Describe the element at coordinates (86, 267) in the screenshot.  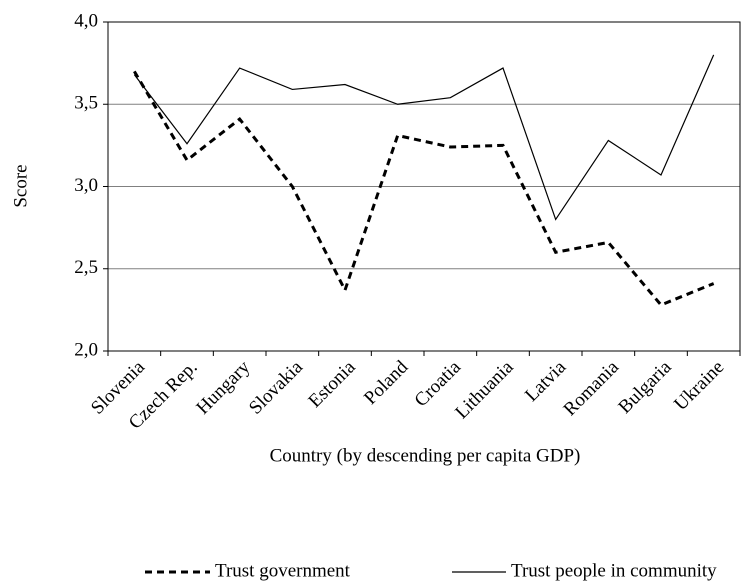
I see `y-tick-label: 2,5` at that location.